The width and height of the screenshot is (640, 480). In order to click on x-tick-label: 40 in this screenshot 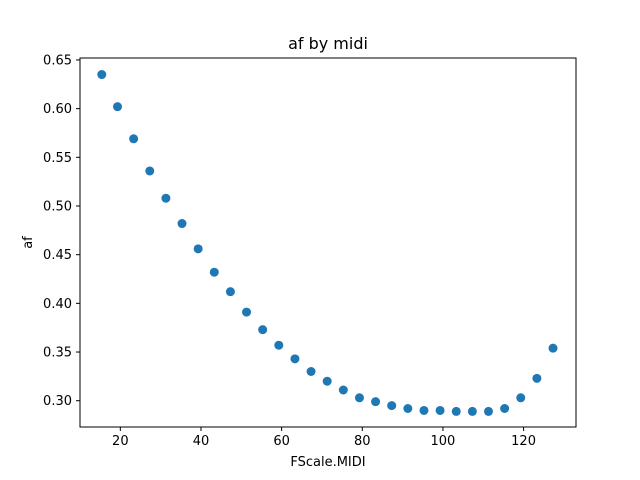, I will do `click(201, 441)`.